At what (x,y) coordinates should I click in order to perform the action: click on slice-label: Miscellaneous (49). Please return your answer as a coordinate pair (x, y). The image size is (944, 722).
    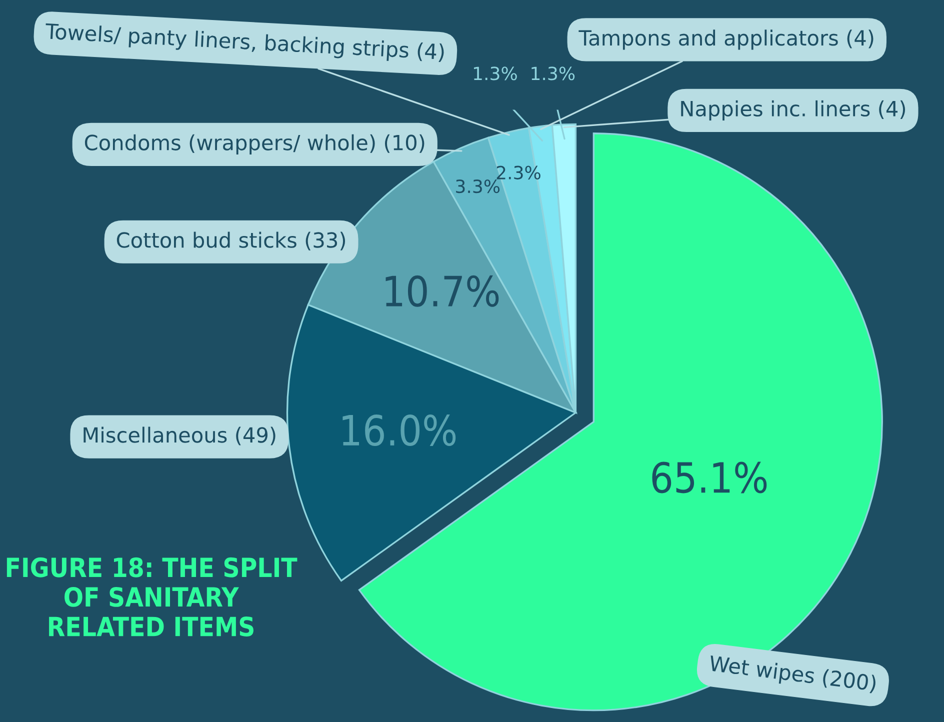
    Looking at the image, I should click on (180, 436).